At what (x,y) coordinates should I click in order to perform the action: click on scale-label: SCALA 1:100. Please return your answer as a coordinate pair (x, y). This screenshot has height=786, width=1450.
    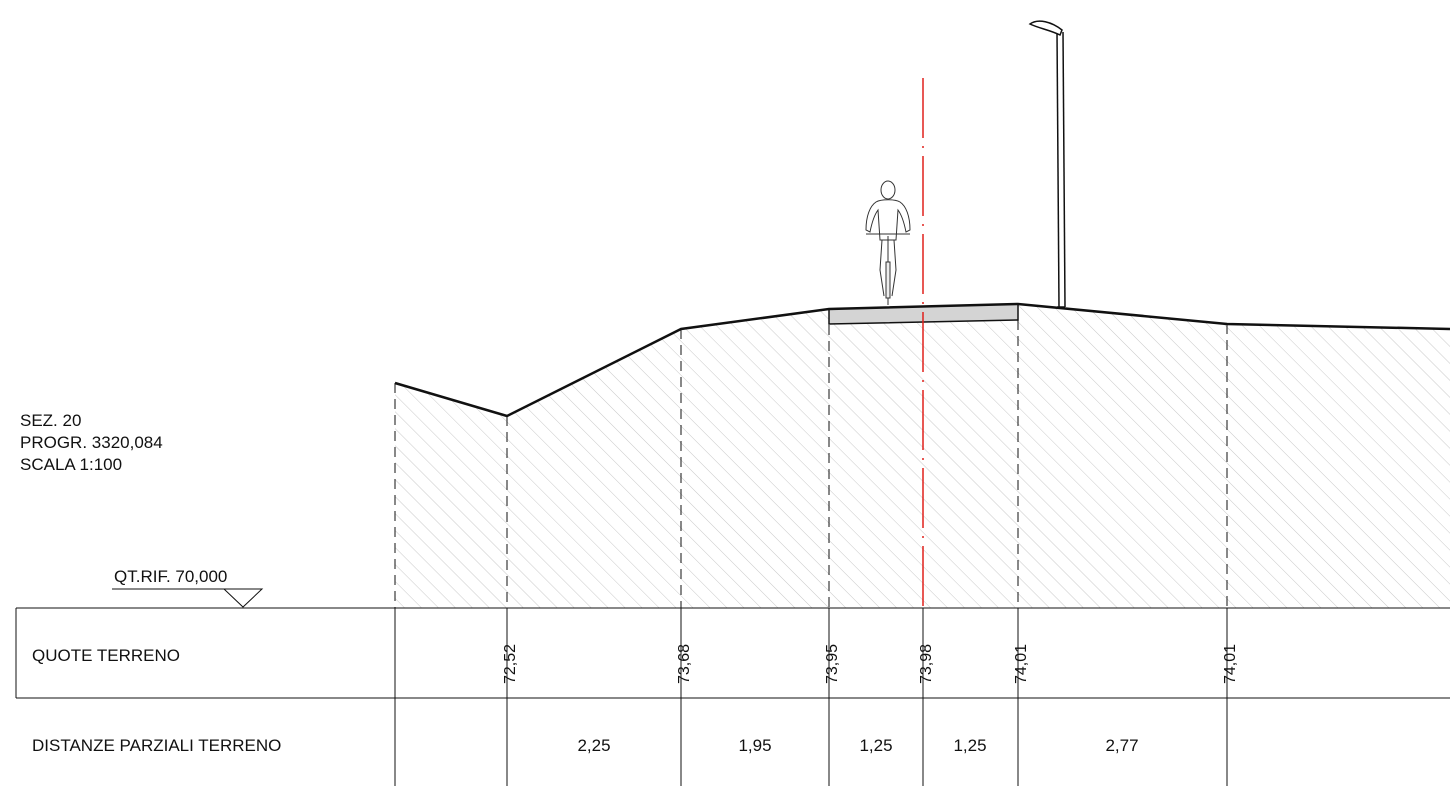
    Looking at the image, I should click on (71, 464).